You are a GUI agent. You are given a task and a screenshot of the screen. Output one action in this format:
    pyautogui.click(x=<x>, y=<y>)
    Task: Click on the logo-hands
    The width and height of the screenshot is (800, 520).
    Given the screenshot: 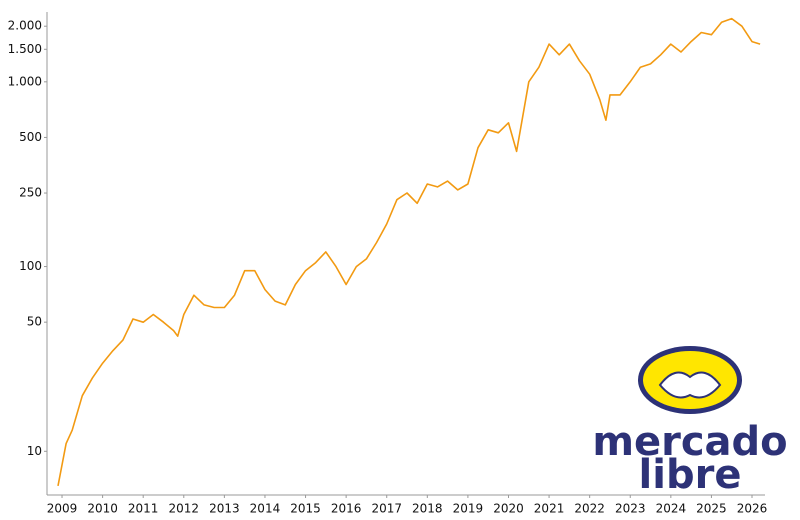 What is the action you would take?
    pyautogui.click(x=690, y=385)
    